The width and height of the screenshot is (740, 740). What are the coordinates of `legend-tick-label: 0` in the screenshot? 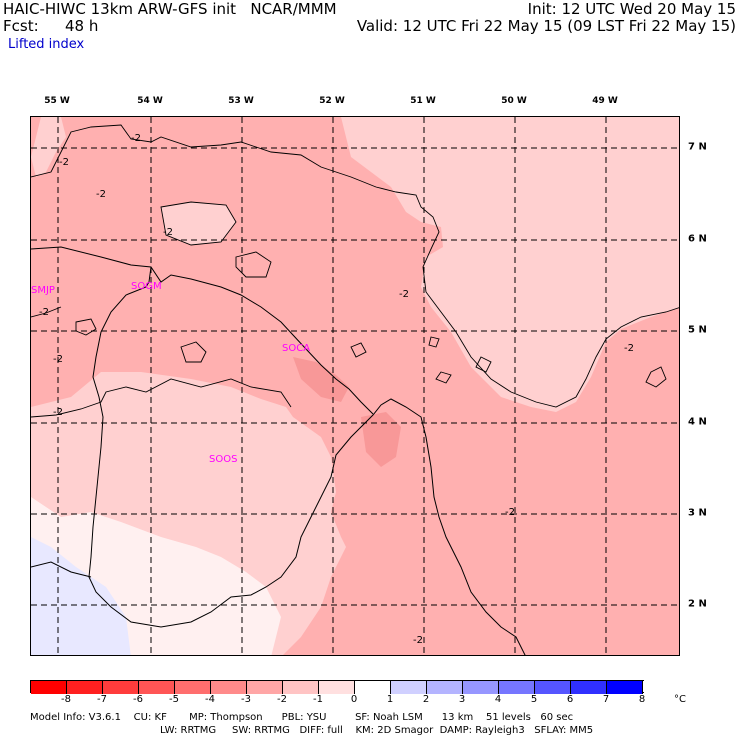 It's located at (354, 699).